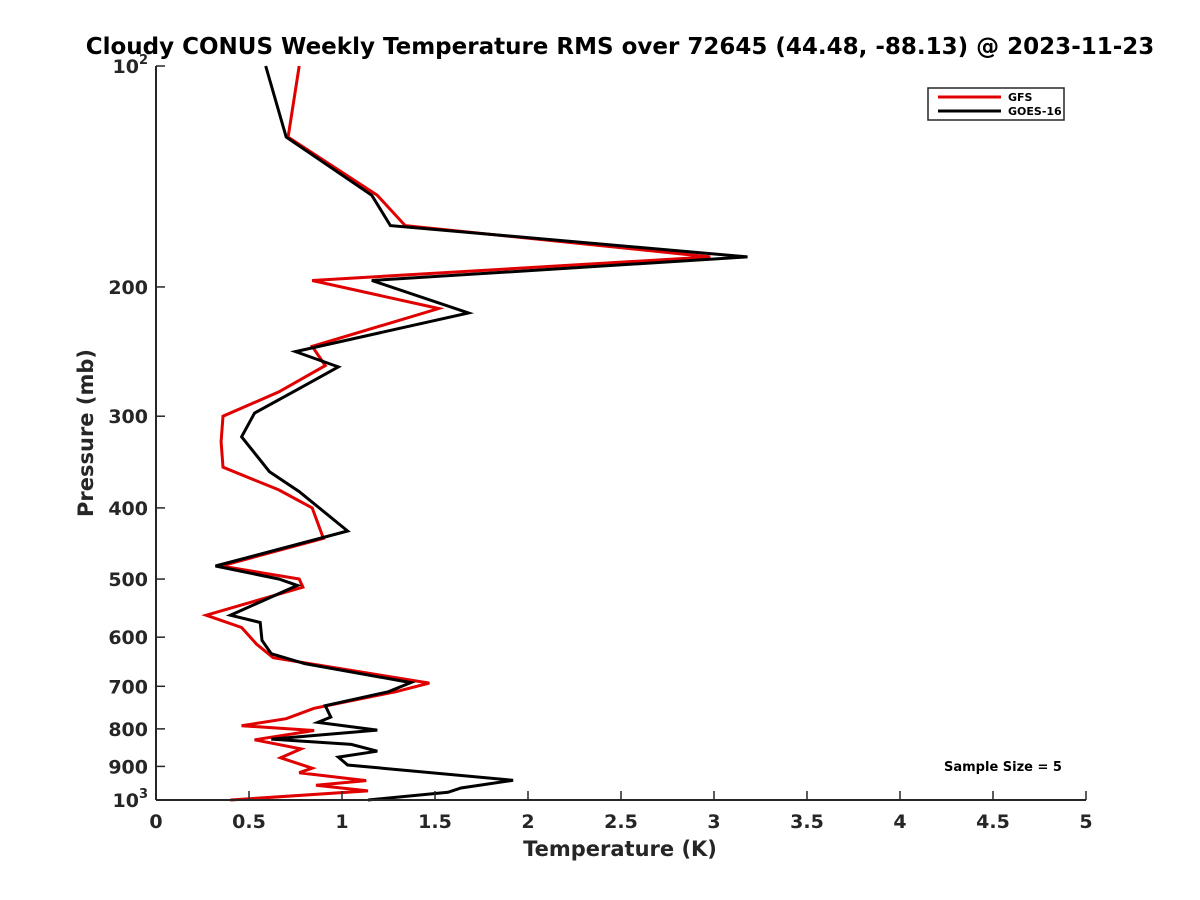  Describe the element at coordinates (341, 822) in the screenshot. I see `x-tick-label: 1` at that location.